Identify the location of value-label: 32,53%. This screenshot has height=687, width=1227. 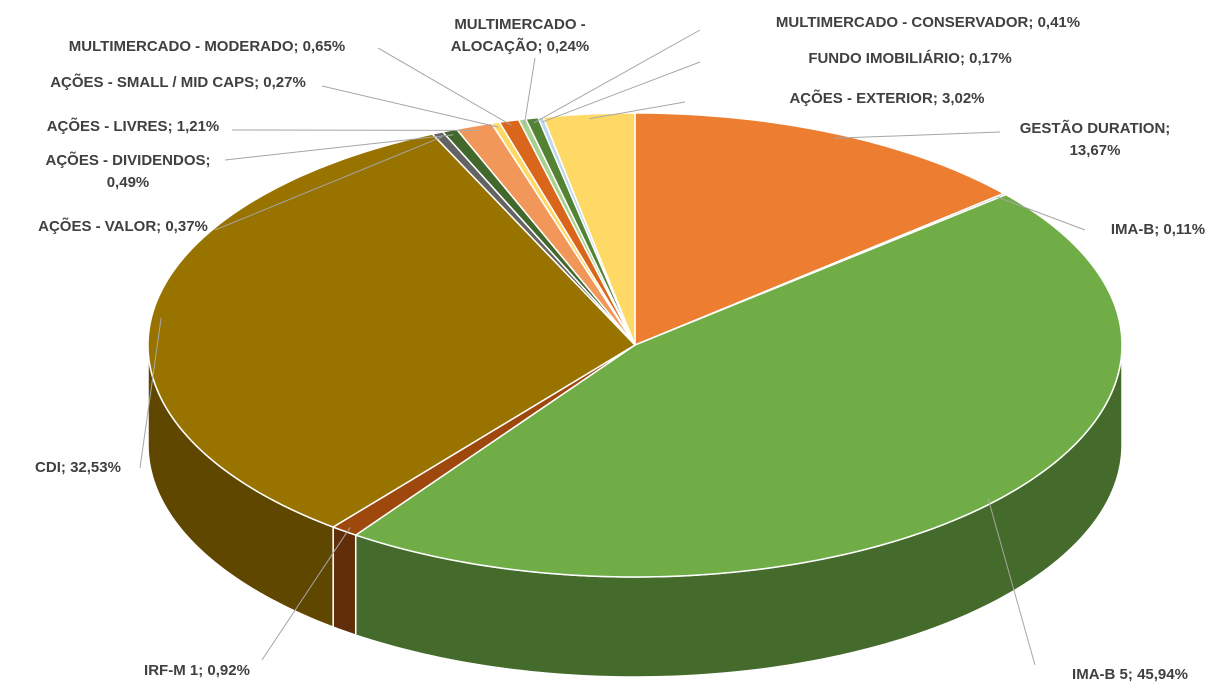
(95, 467).